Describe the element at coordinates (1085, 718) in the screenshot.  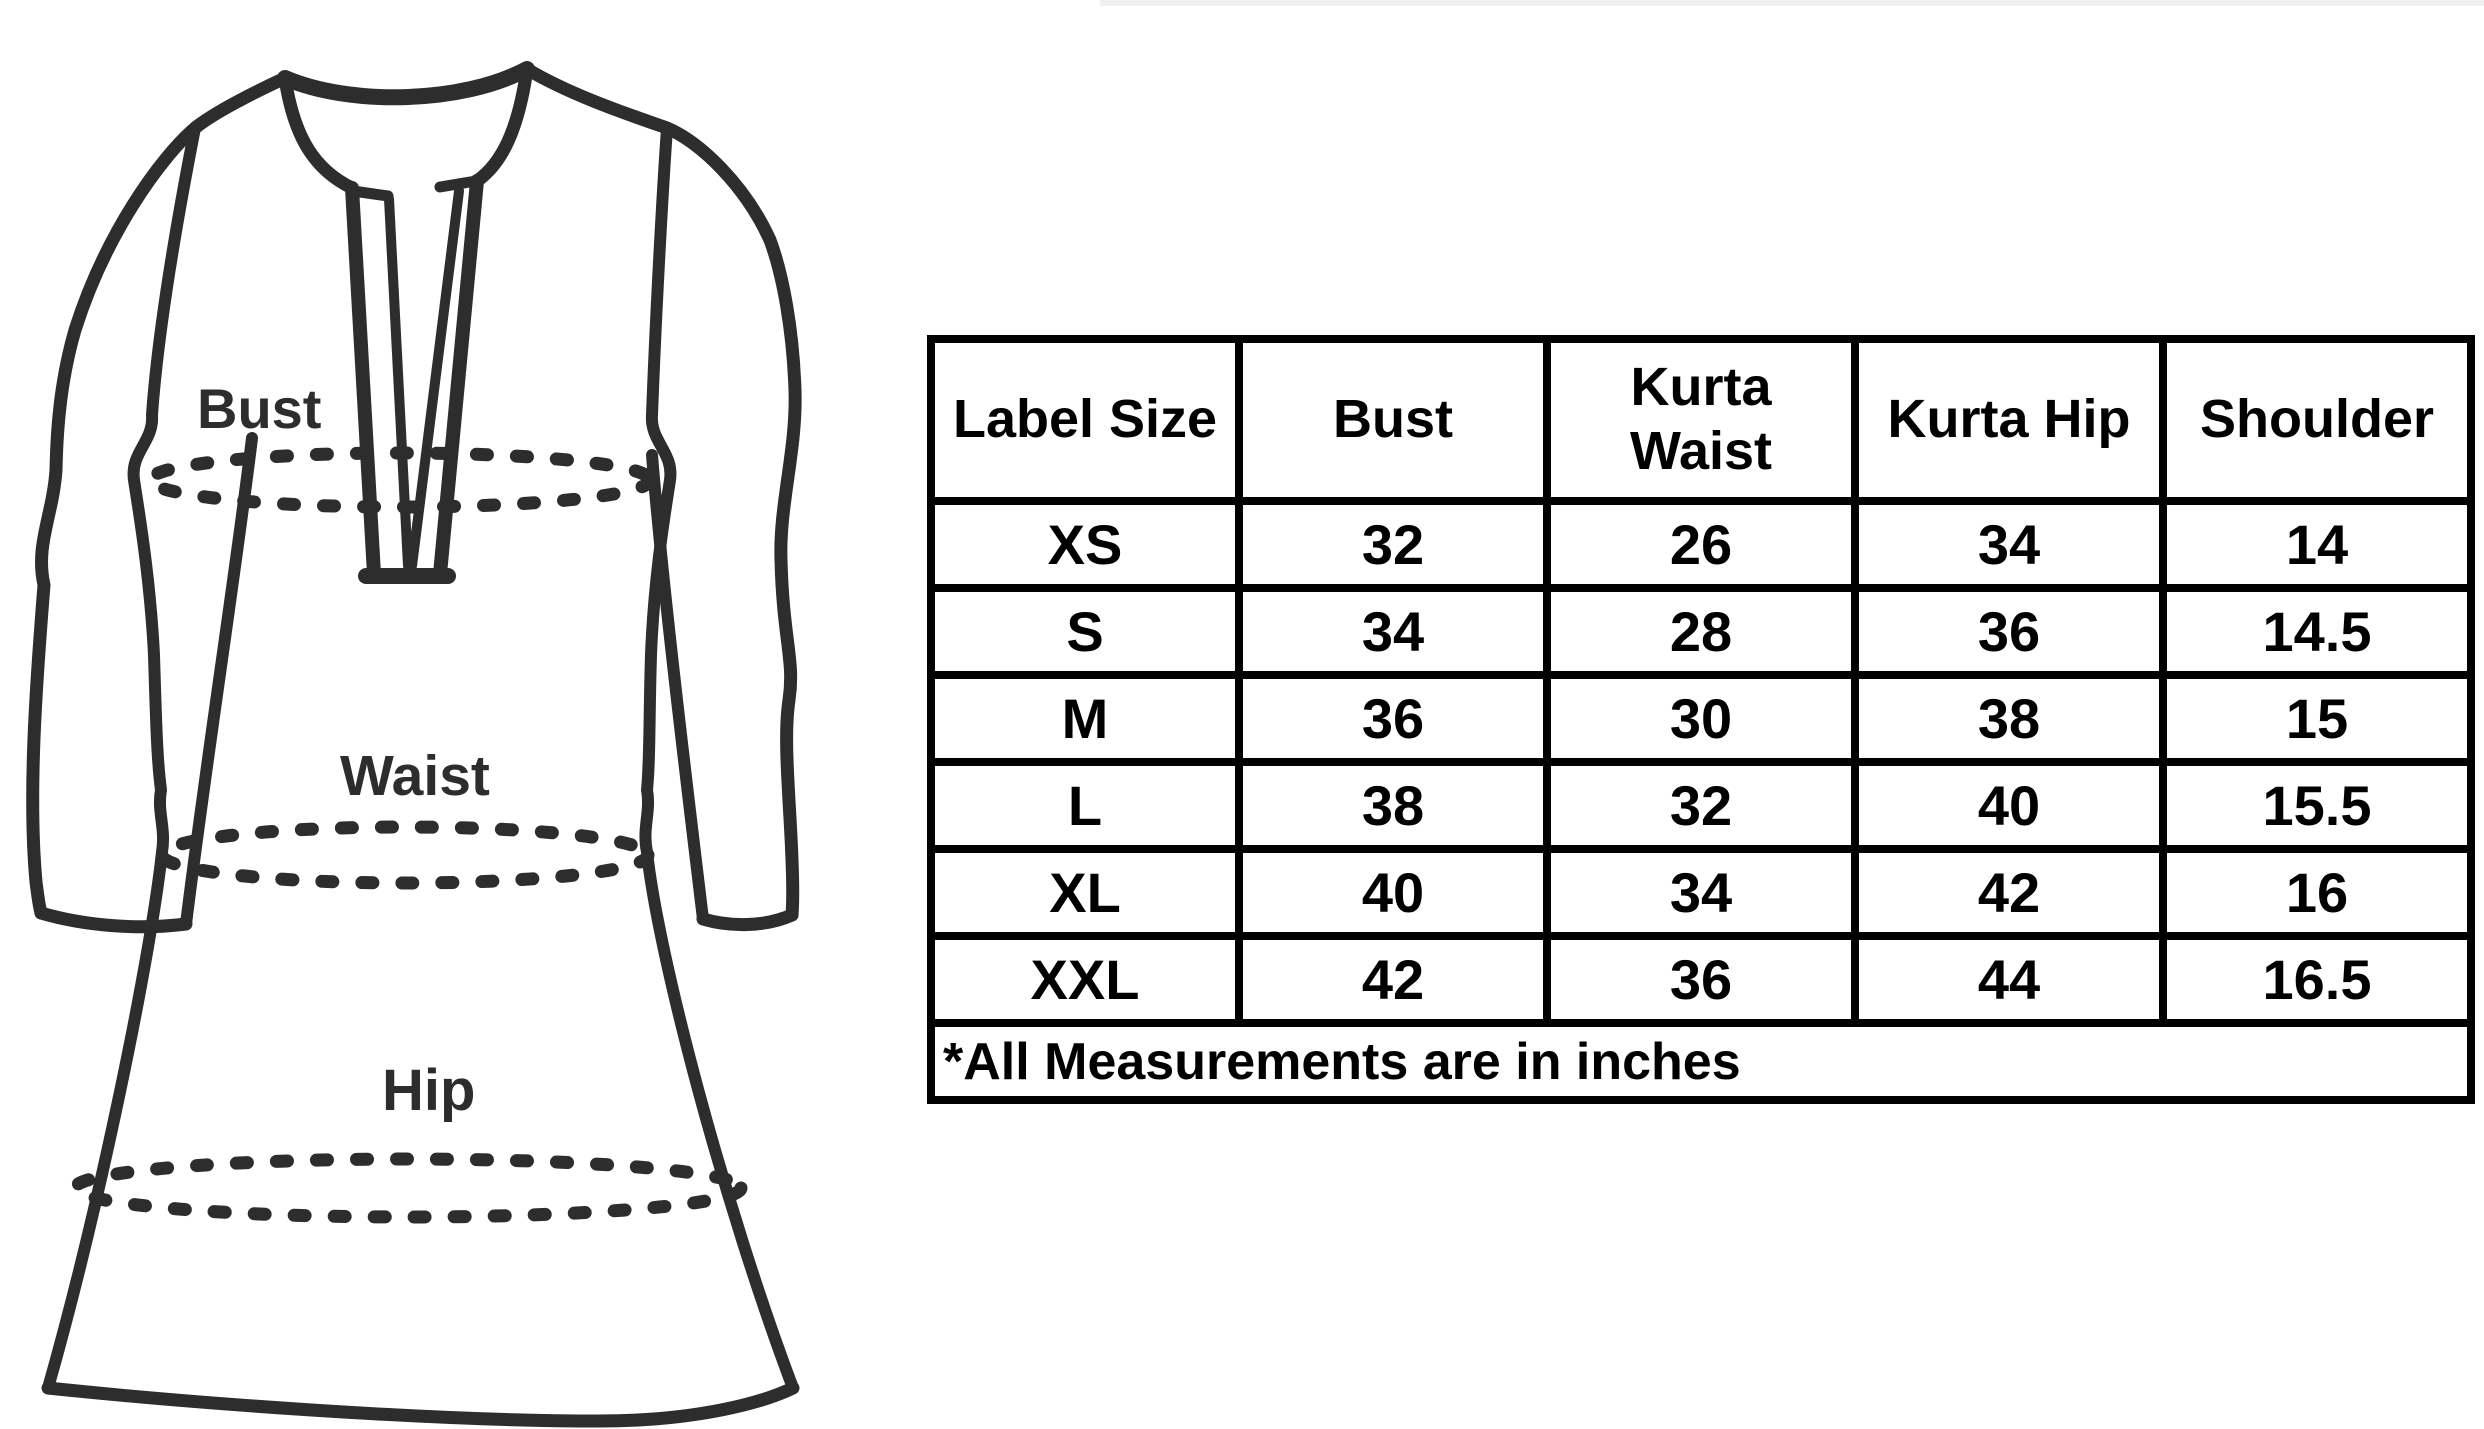
I see `cell-size: M` at that location.